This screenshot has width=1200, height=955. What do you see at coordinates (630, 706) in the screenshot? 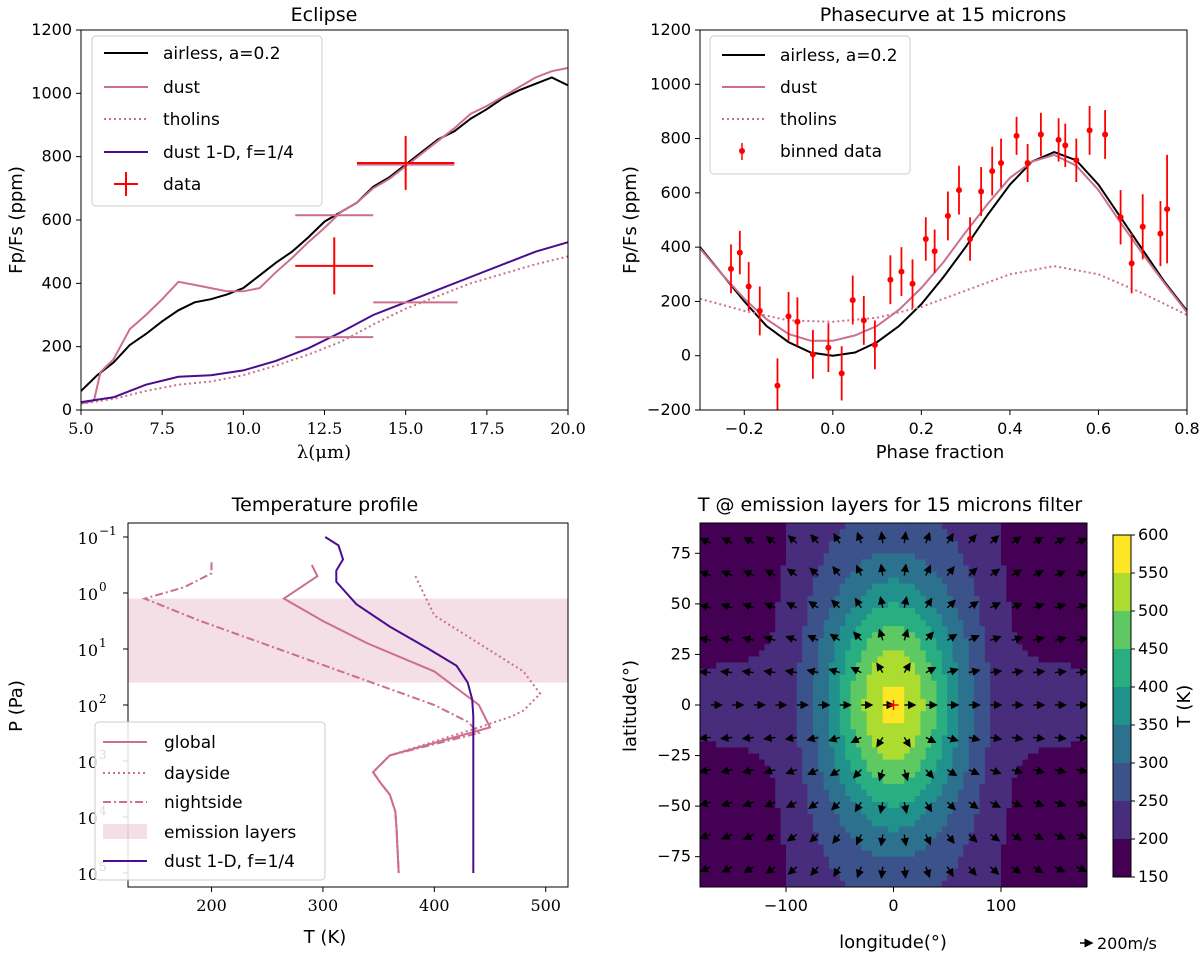
I see `map-ylabel: latitude(°)` at bounding box center [630, 706].